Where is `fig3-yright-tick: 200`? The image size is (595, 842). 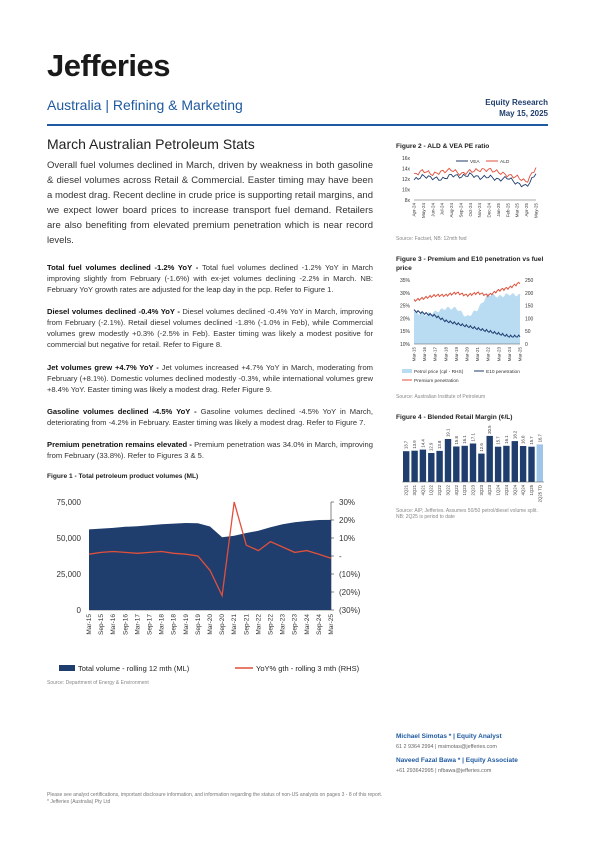
fig3-yright-tick: 200 is located at coordinates (529, 294).